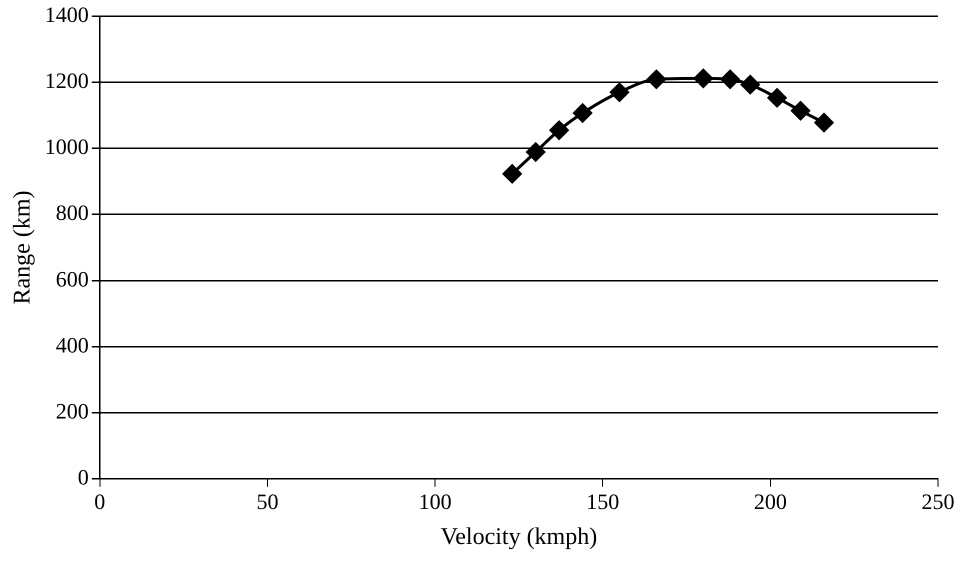  What do you see at coordinates (72, 213) in the screenshot?
I see `y-tick-label: 800` at bounding box center [72, 213].